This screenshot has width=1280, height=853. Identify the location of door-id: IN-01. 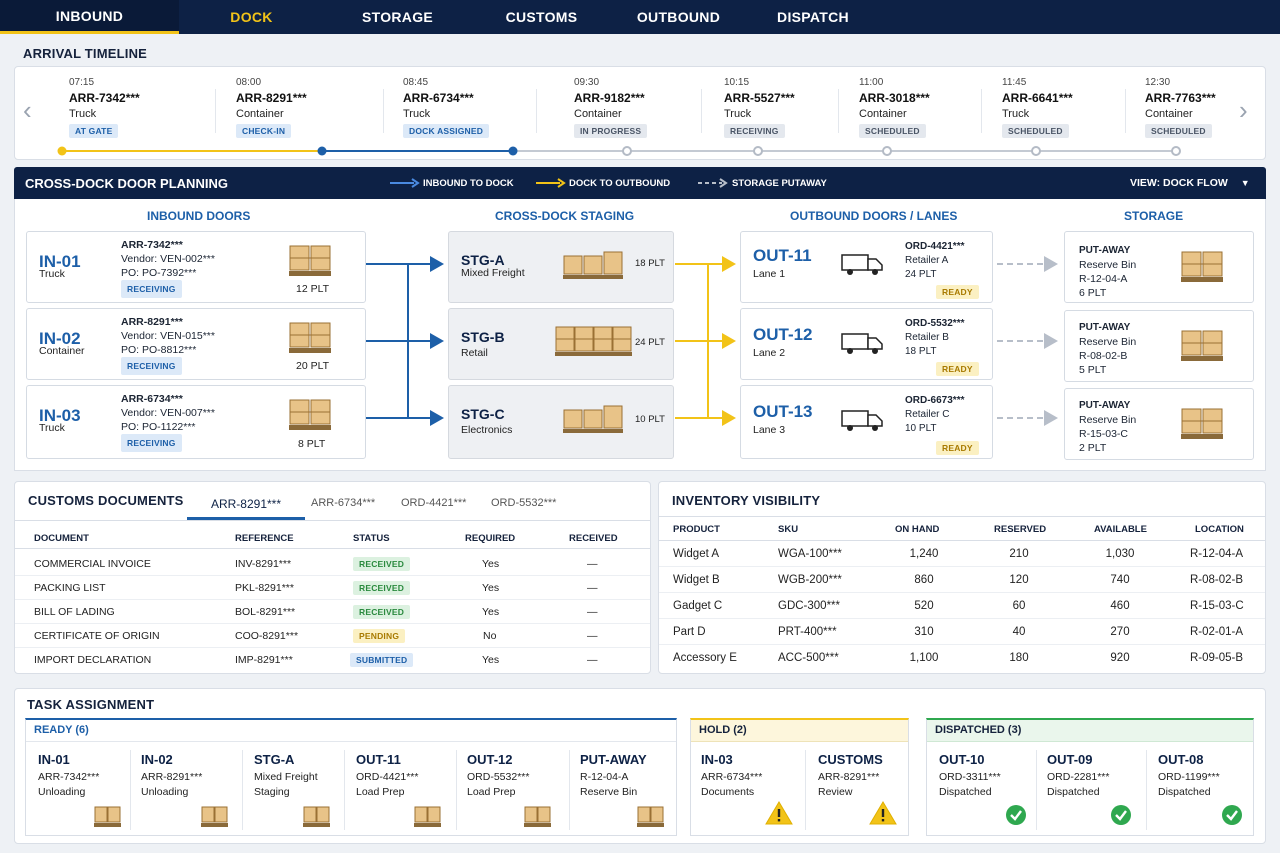
(60, 261).